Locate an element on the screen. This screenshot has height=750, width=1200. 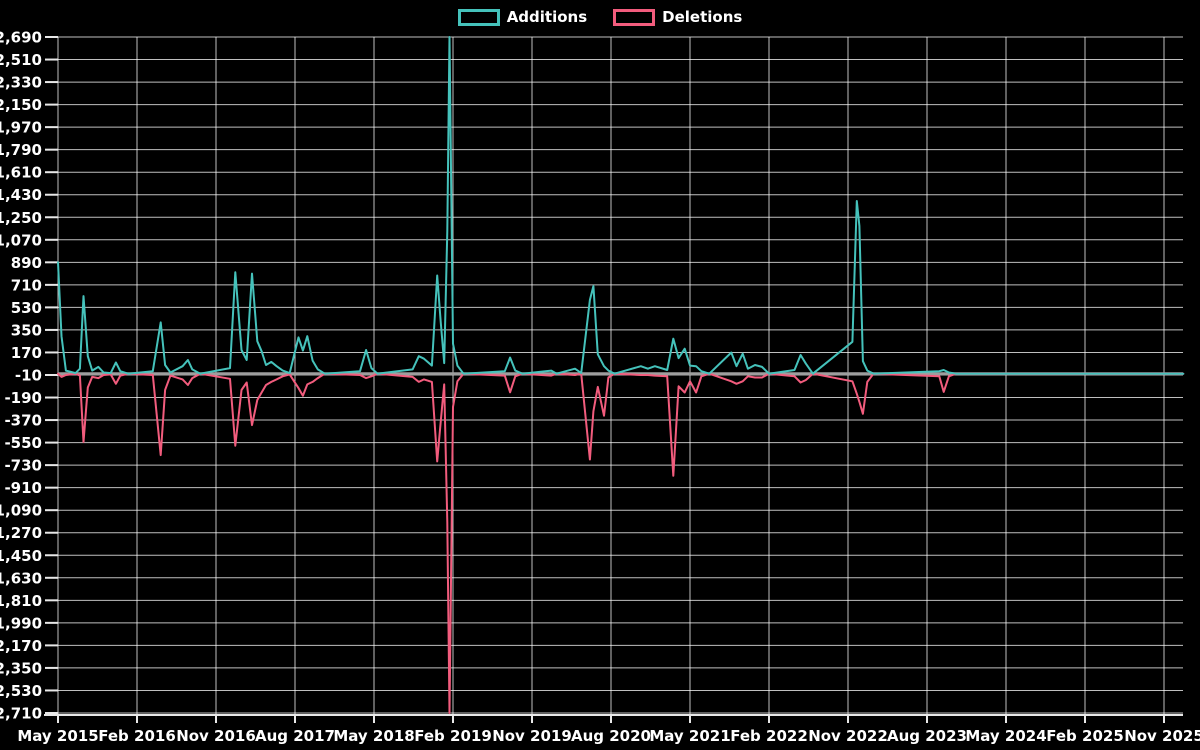
y-tick-label: 1,070 is located at coordinates (21, 240).